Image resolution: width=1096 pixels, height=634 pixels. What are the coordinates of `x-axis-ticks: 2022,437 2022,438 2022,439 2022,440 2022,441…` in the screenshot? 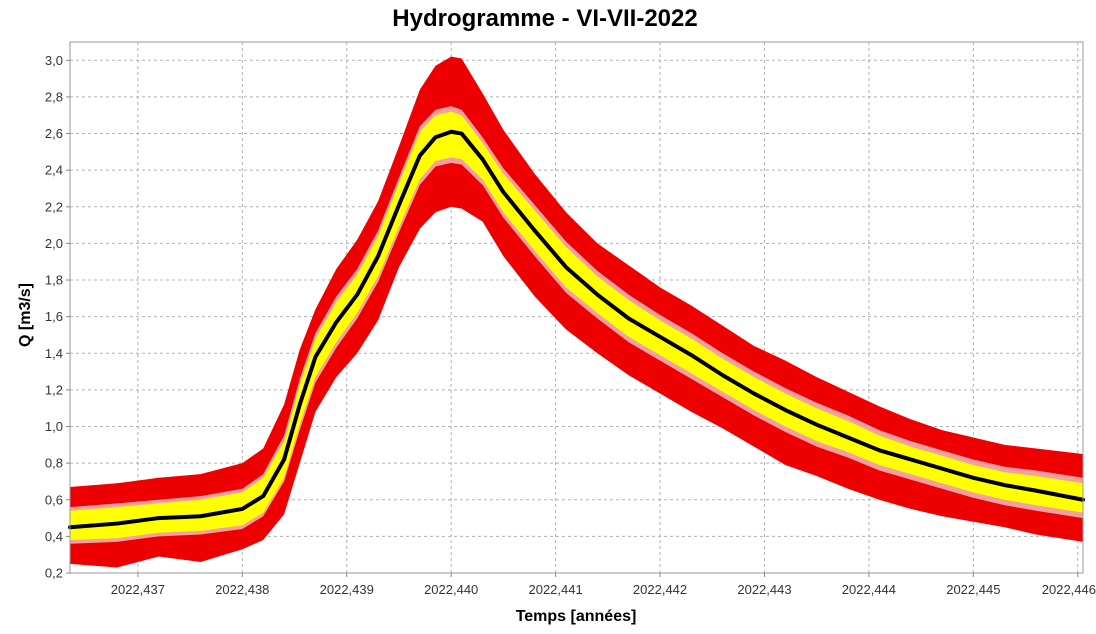 It's located at (603, 585).